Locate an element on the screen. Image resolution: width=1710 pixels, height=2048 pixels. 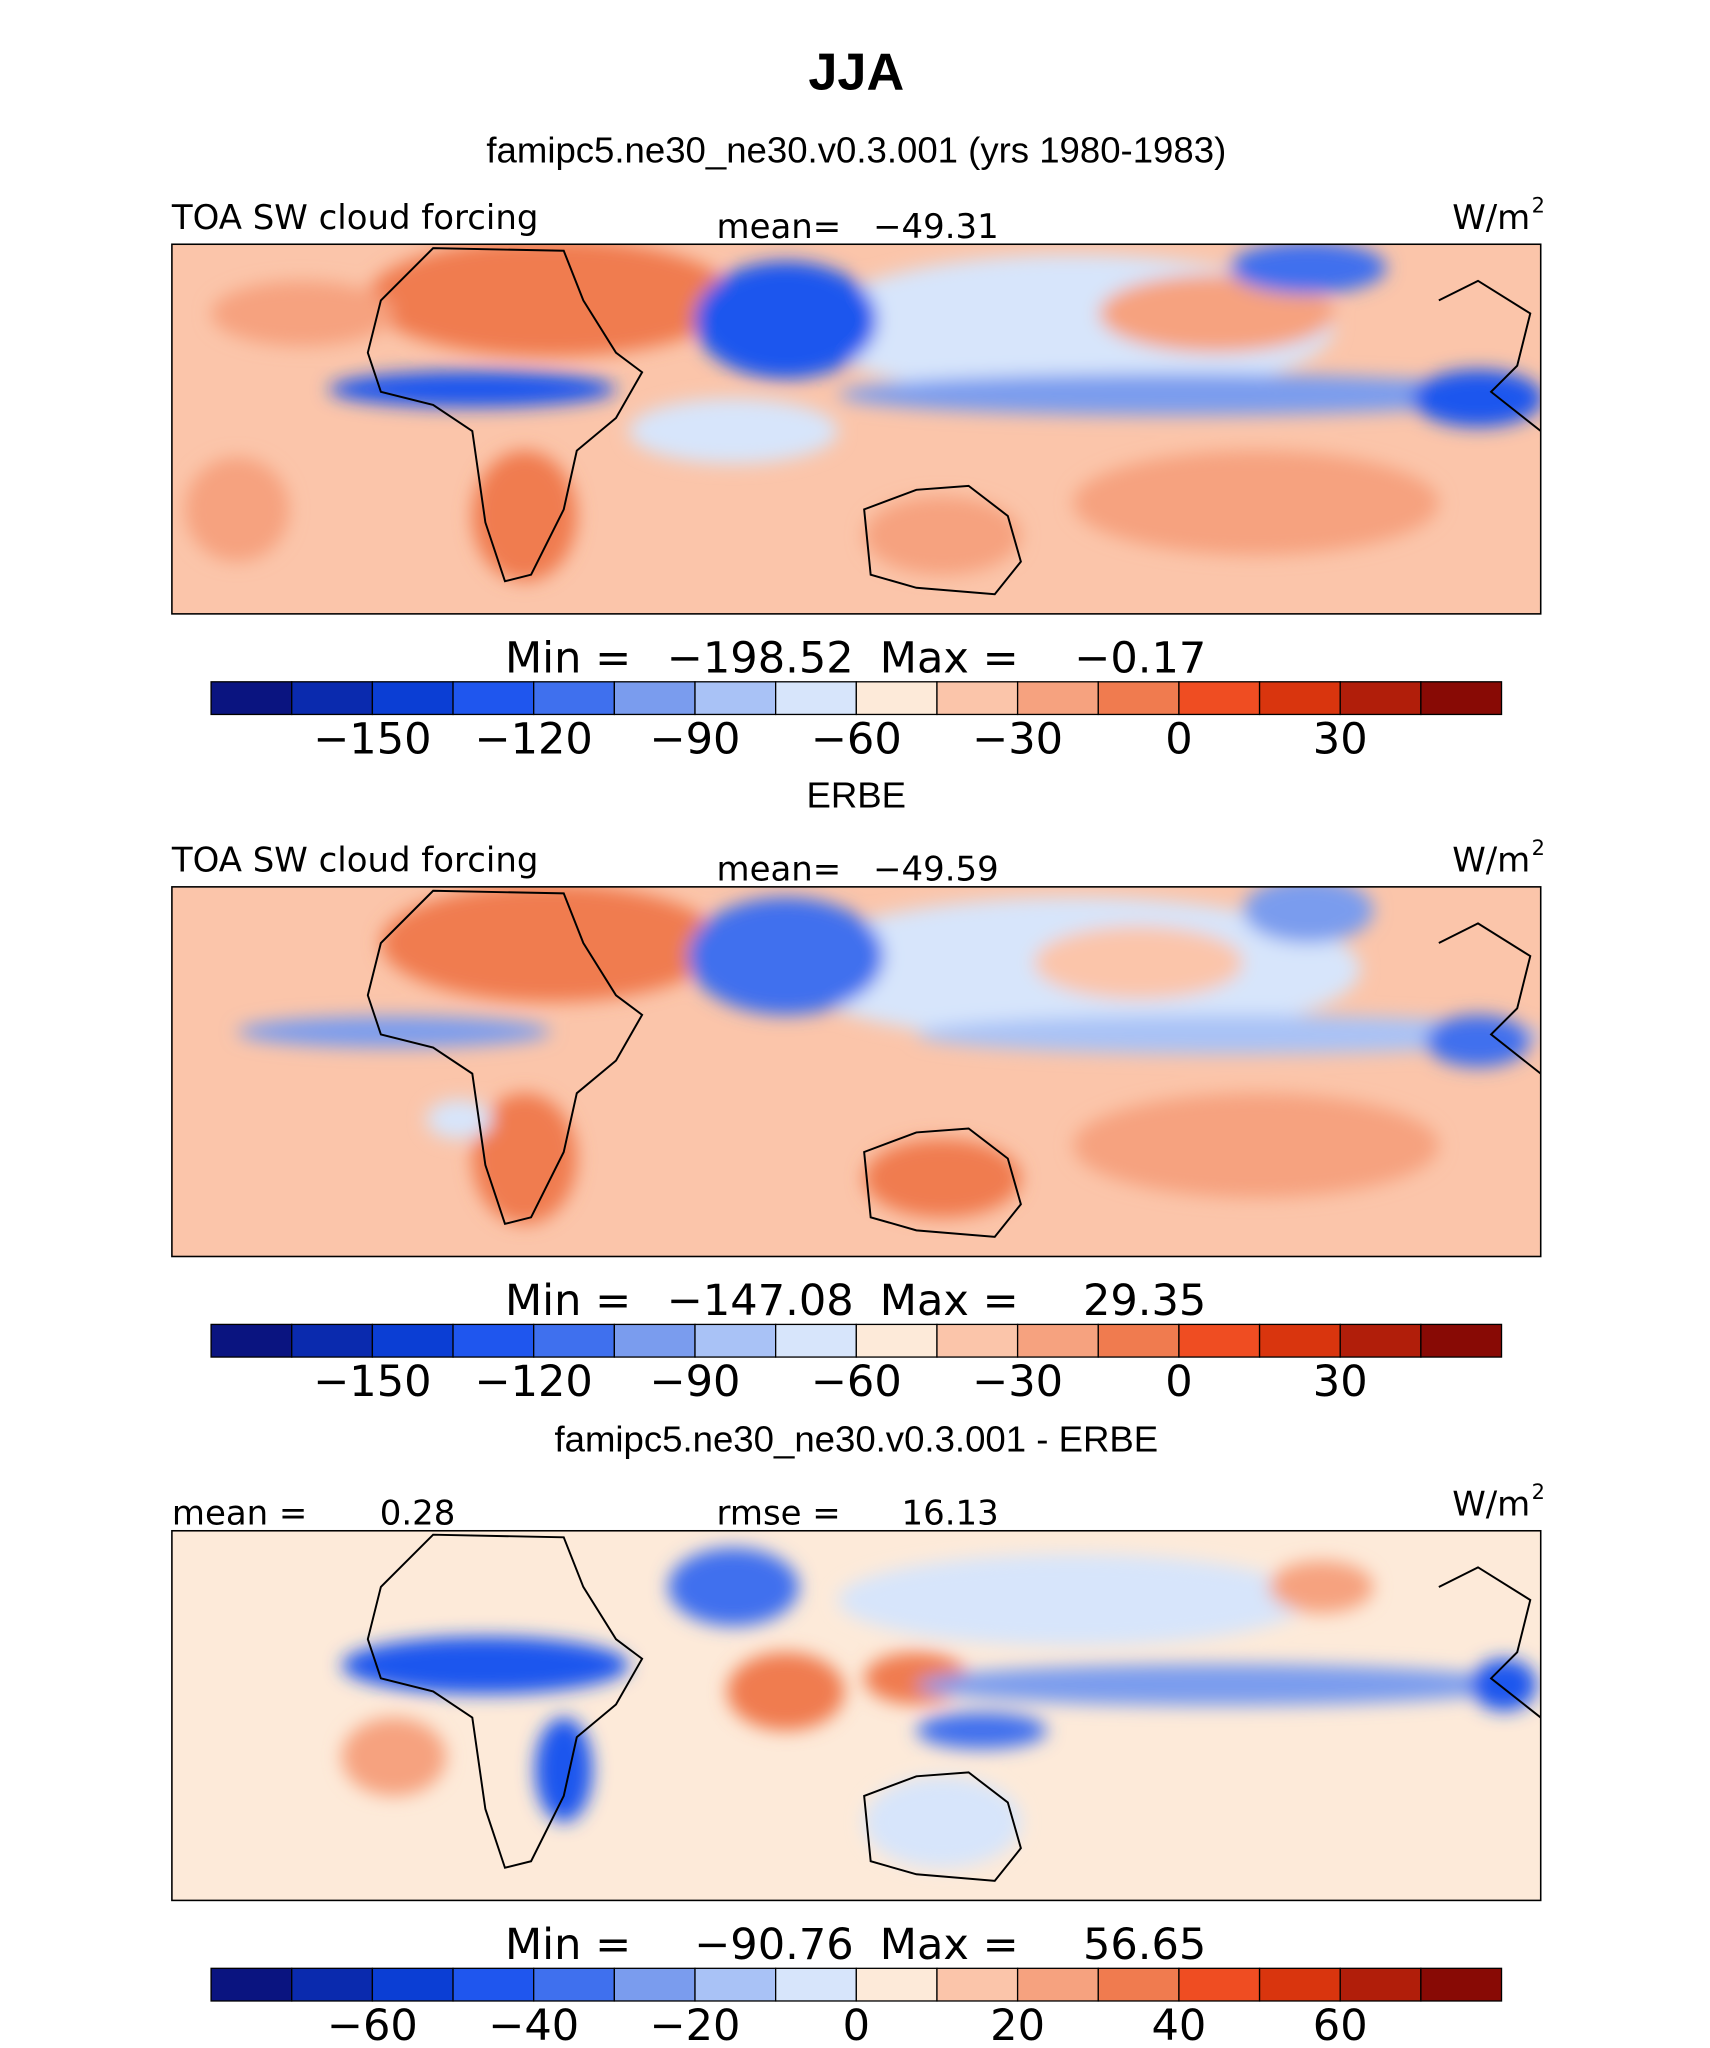
center-value: −49.59 is located at coordinates (936, 870).